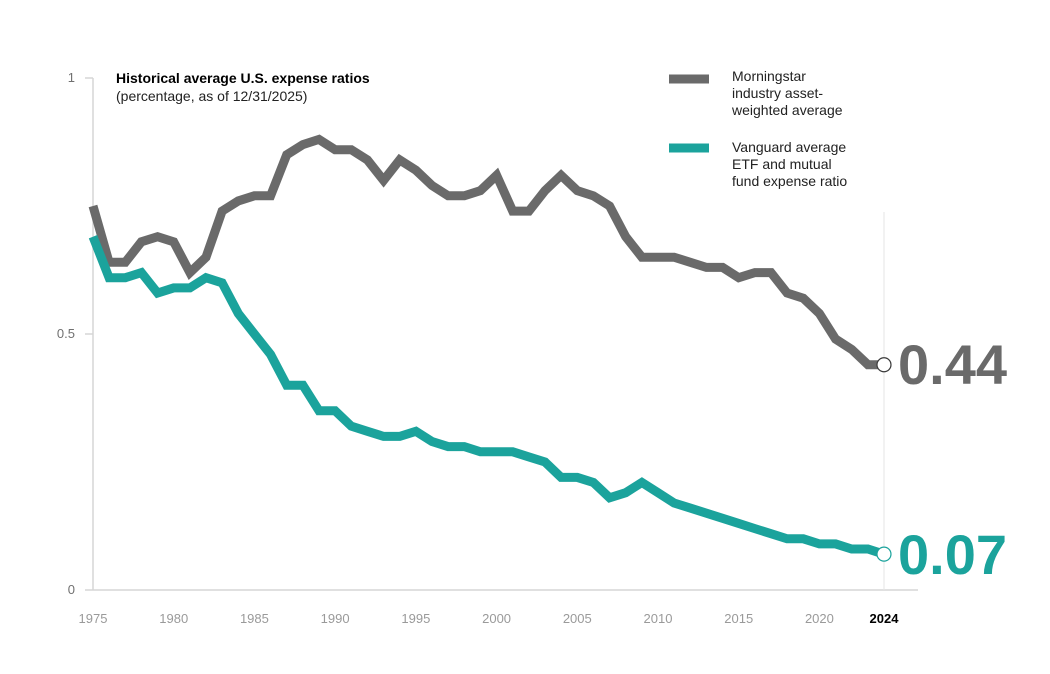 The width and height of the screenshot is (1050, 674). What do you see at coordinates (577, 618) in the screenshot?
I see `x-tick-label: 2005` at bounding box center [577, 618].